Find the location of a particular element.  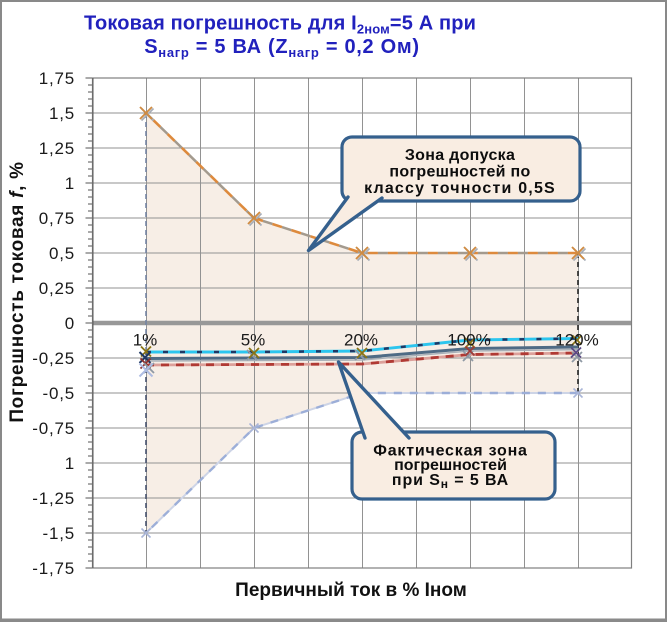

svg-text: -0,25 is located at coordinates (53, 358).